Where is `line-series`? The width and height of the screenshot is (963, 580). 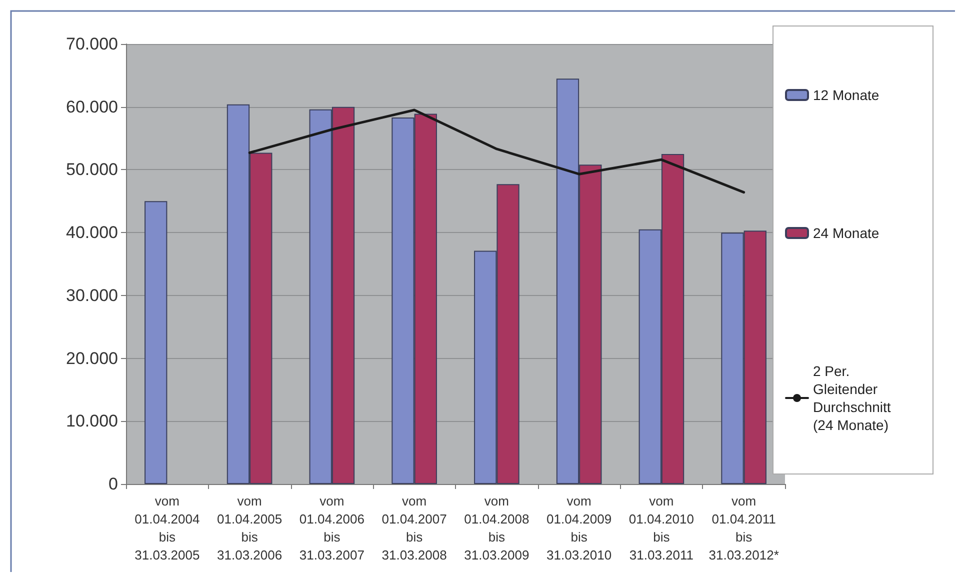
line-series is located at coordinates (497, 151).